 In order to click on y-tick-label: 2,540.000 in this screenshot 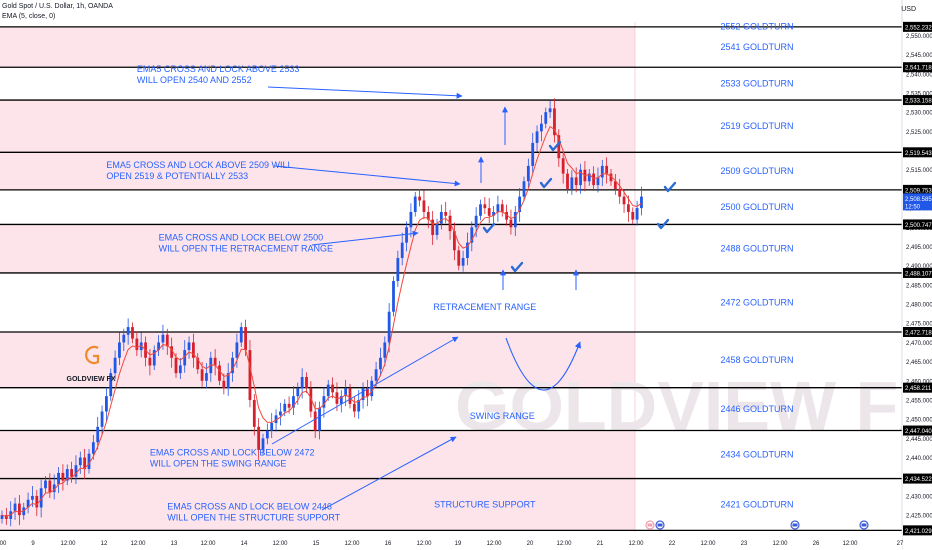, I will do `click(919, 75)`.